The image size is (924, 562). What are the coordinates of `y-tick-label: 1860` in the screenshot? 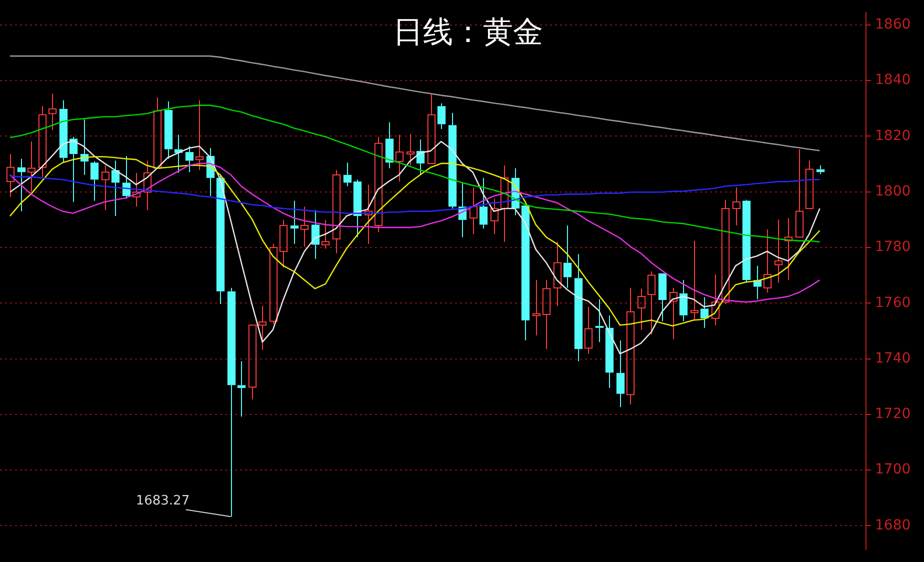 It's located at (893, 24).